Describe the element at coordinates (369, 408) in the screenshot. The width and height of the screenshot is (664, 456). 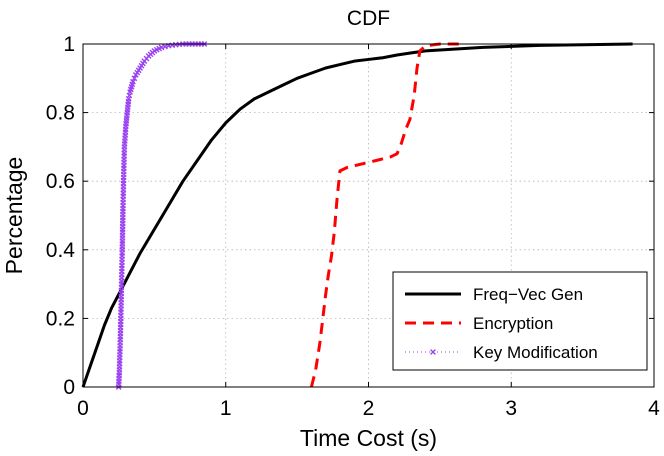
I see `x-tick-label: 2` at that location.